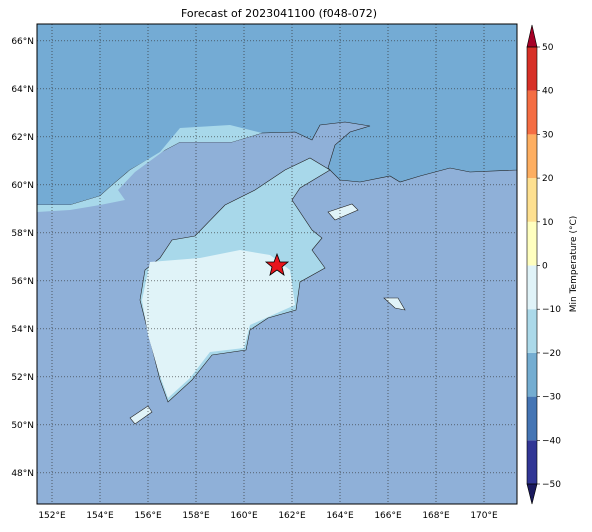 Image resolution: width=592 pixels, height=532 pixels. I want to click on colorbar, so click(533, 264).